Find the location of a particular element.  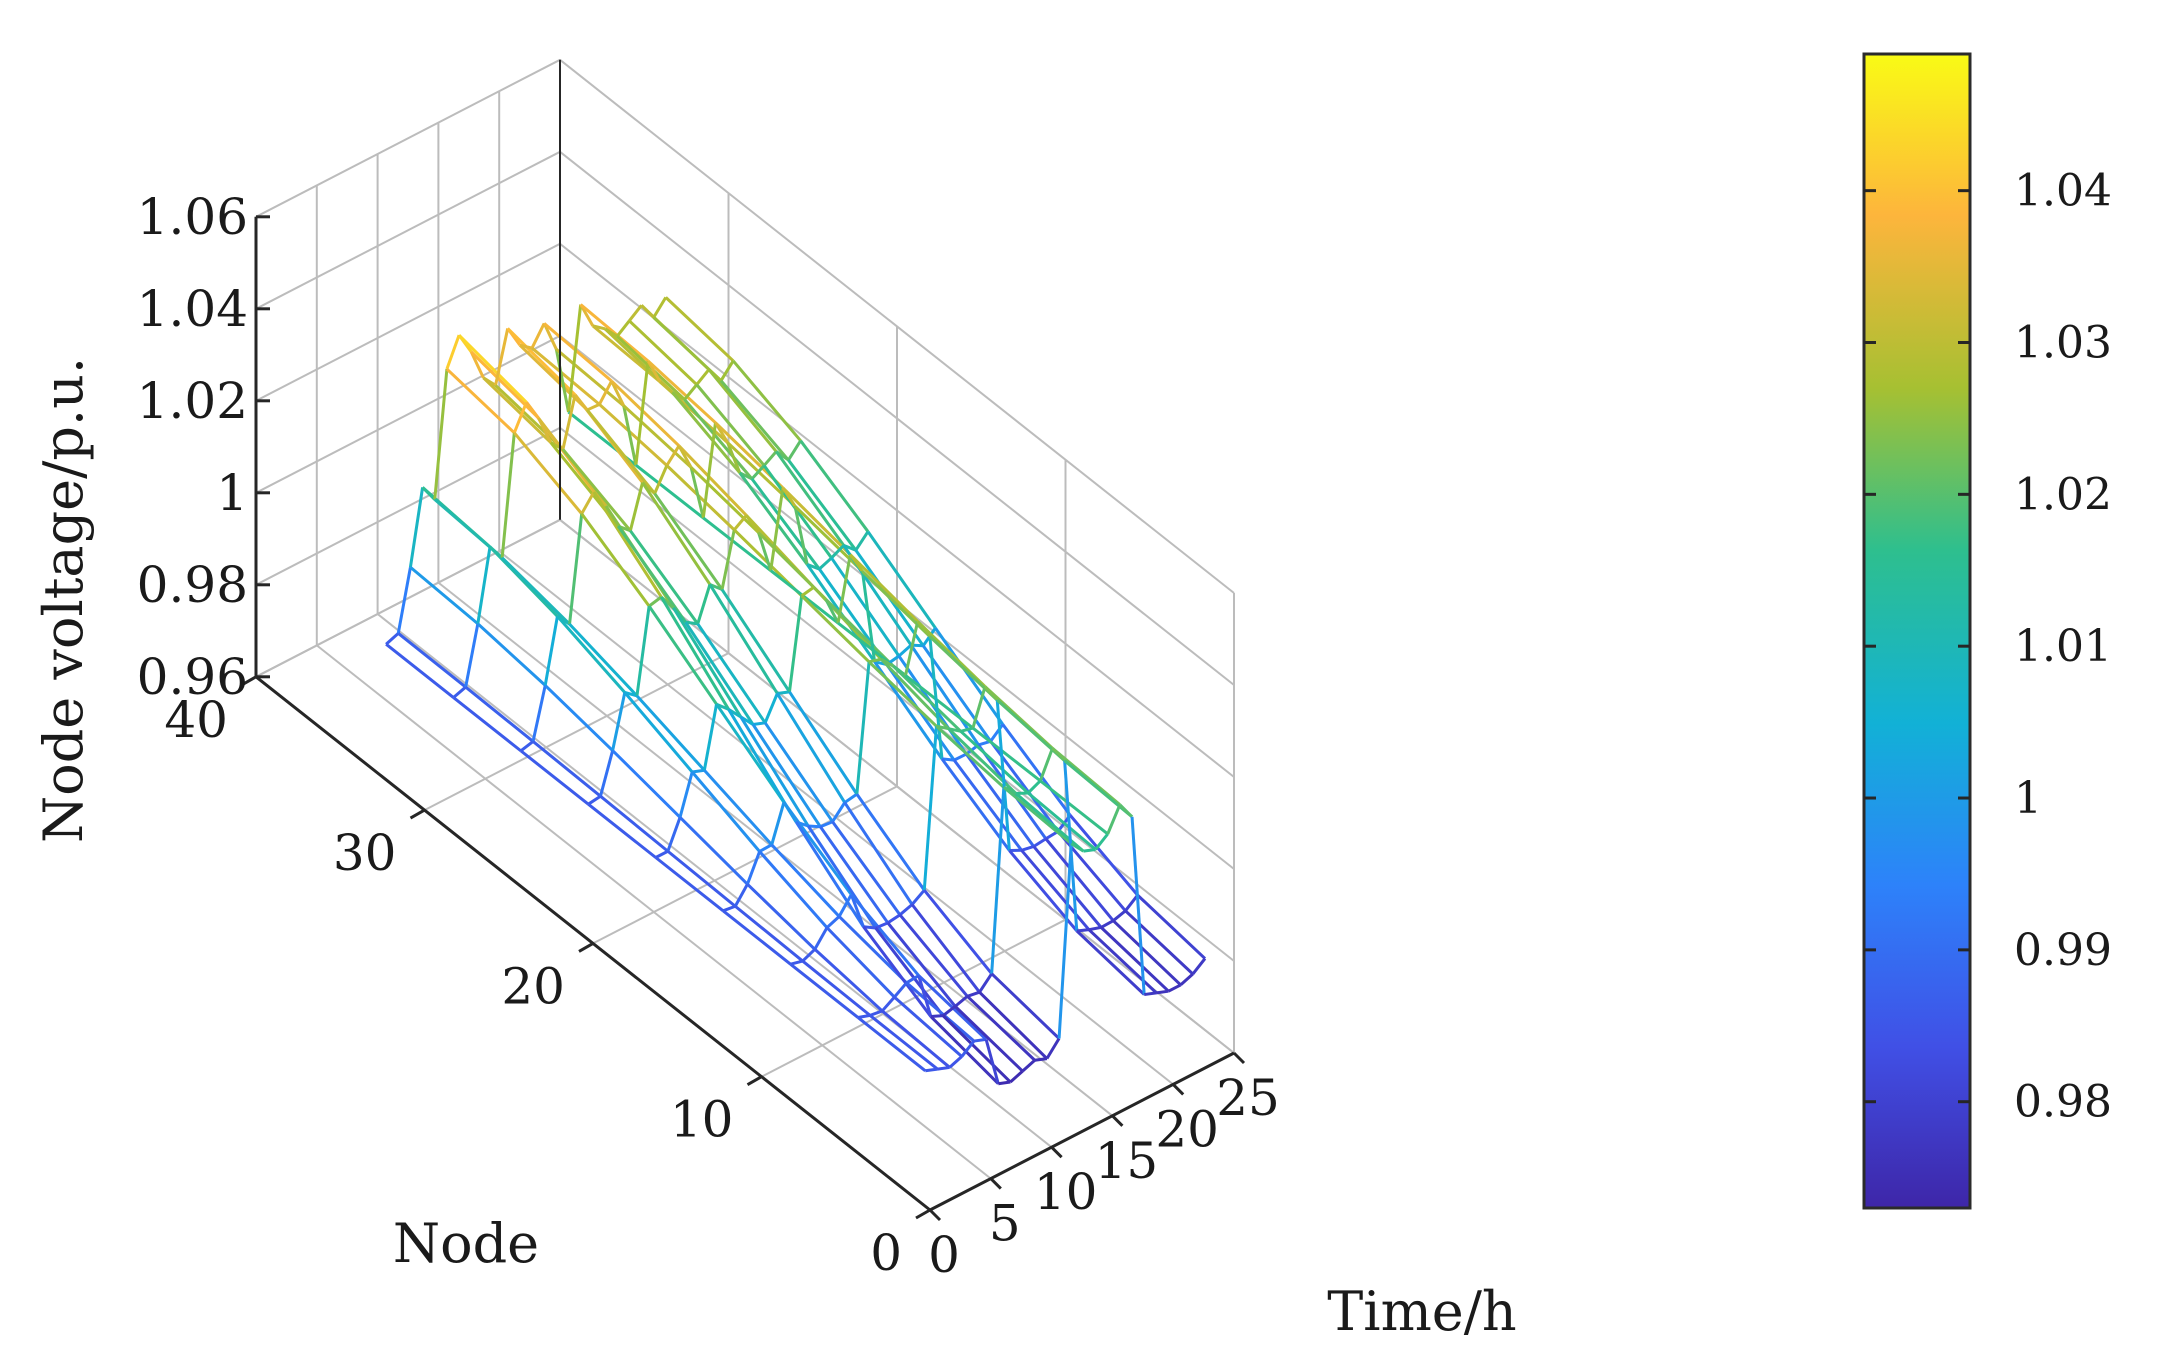

colorbar: 0.98 0.99 1 1.01 1.02 1.03 1.04 is located at coordinates (1987, 631).